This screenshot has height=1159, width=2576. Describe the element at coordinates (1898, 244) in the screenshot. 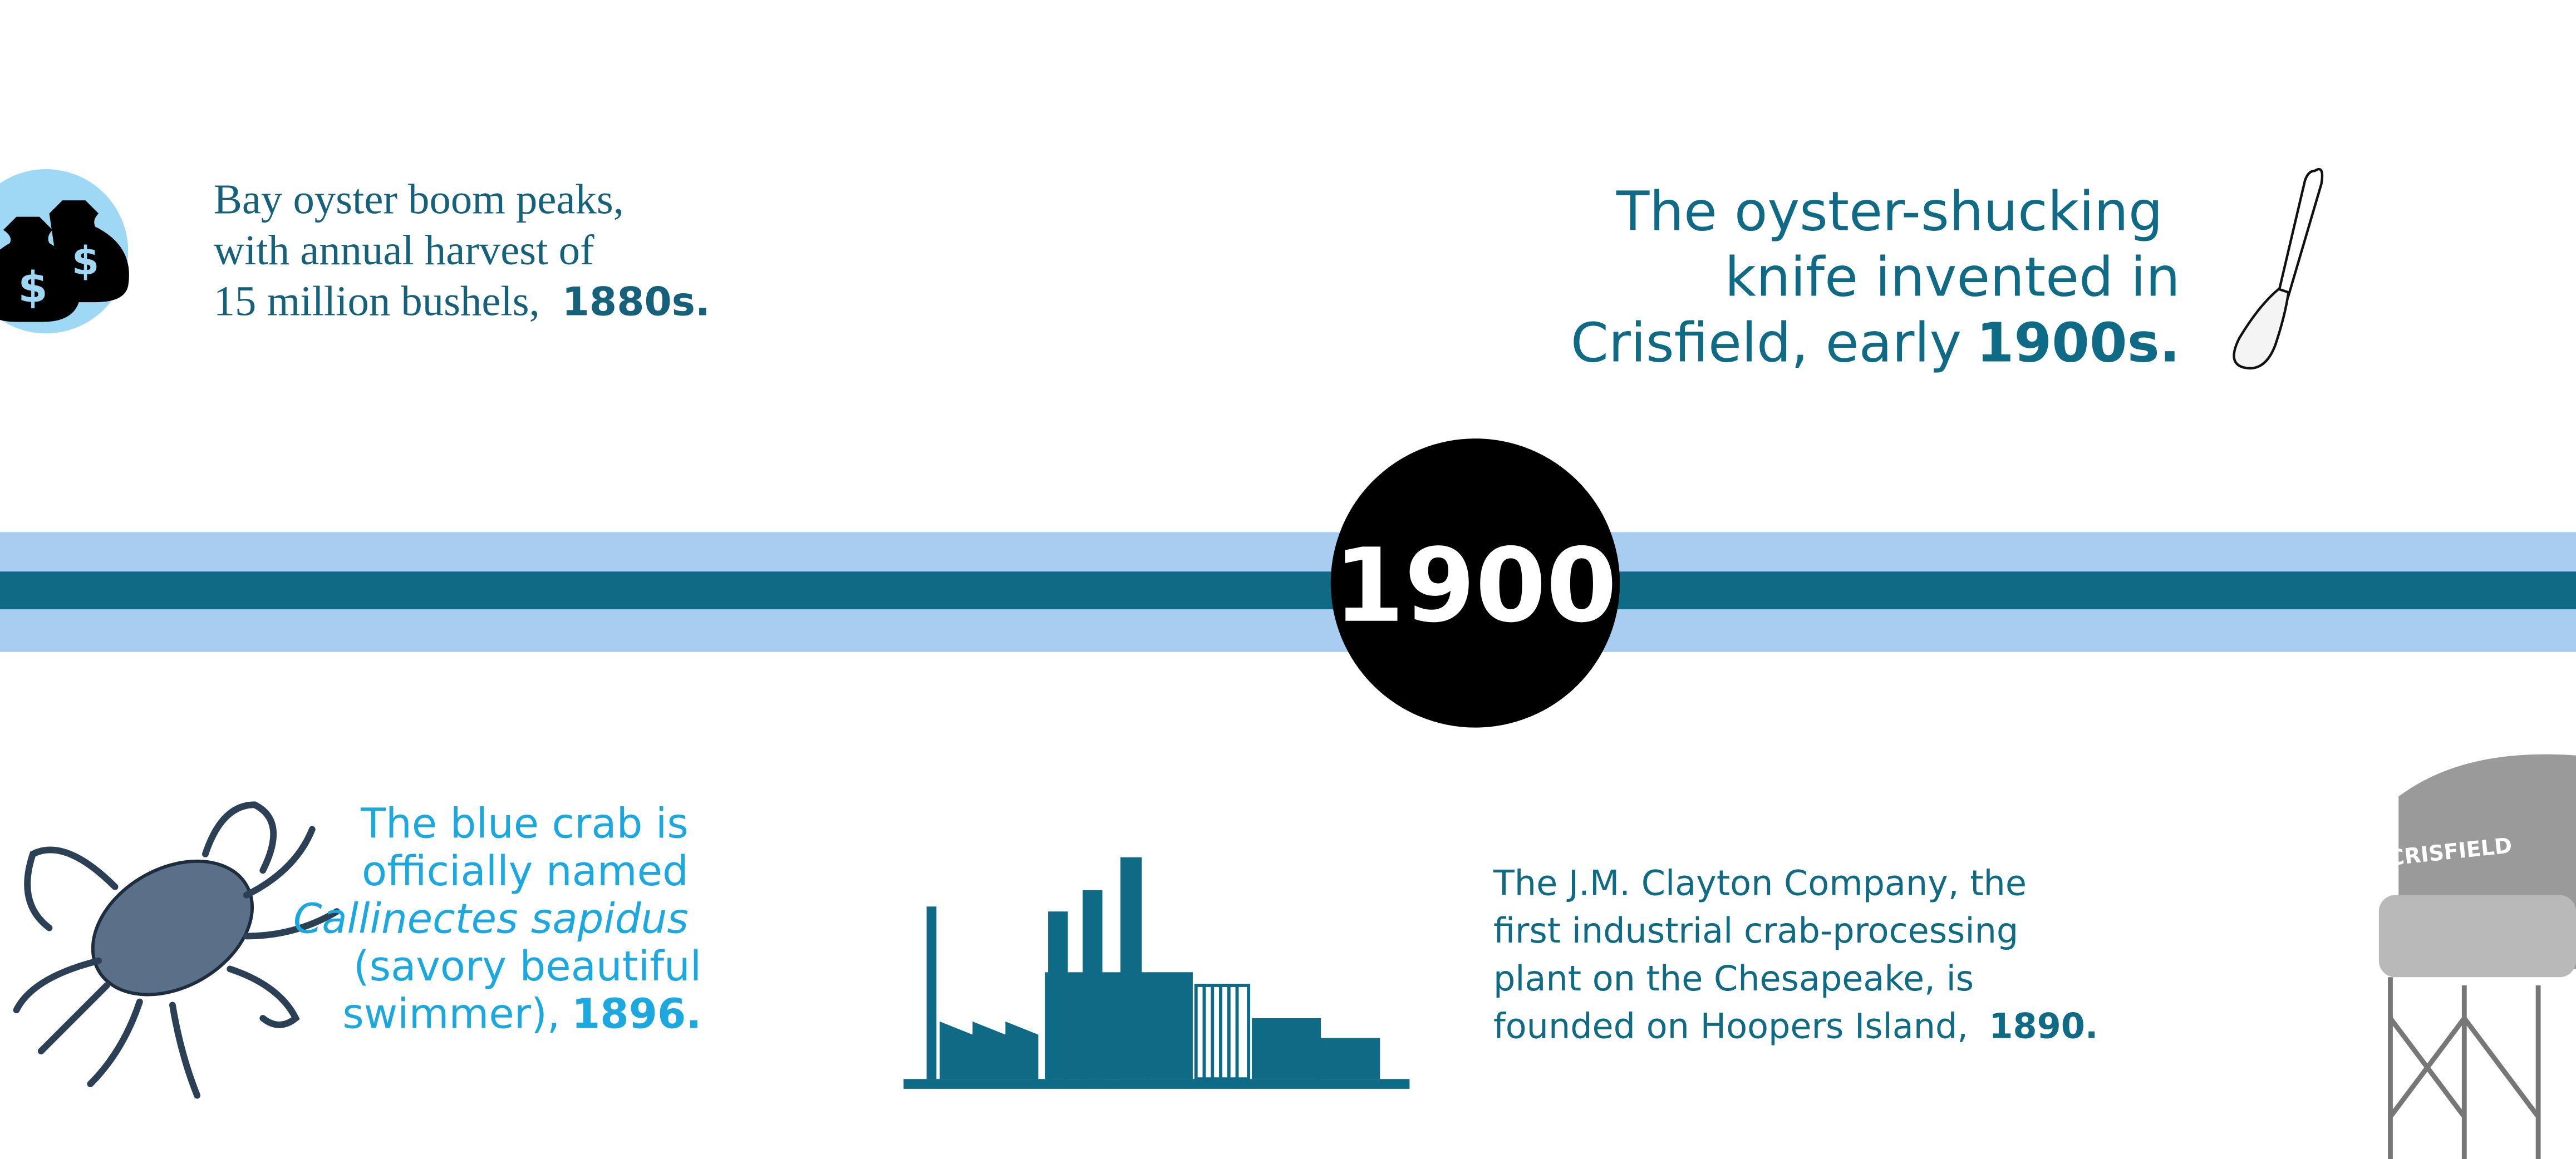

I see `event-text: The oyster-shucking knife invented in` at that location.